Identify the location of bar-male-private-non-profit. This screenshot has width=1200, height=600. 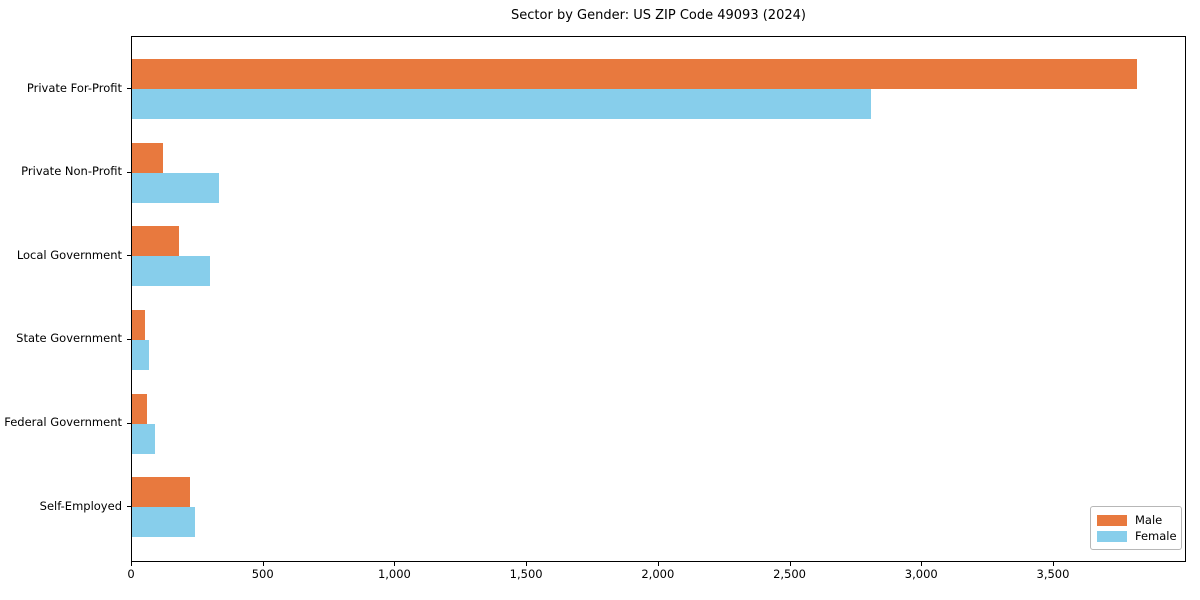
(147, 157).